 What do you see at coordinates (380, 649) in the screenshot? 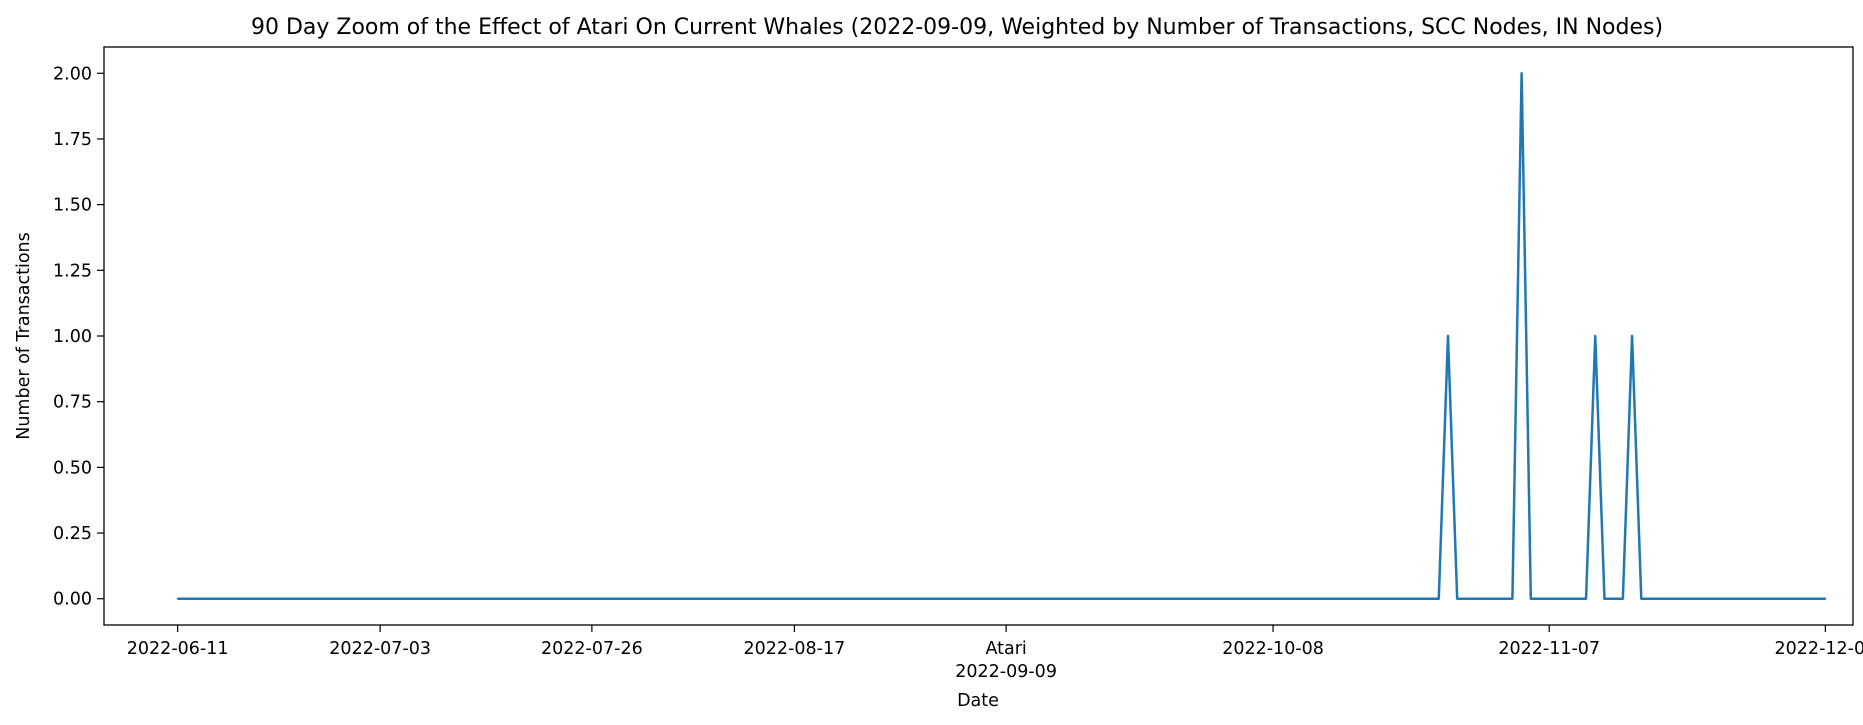
I see `x-tick-label: 2022-07-03` at bounding box center [380, 649].